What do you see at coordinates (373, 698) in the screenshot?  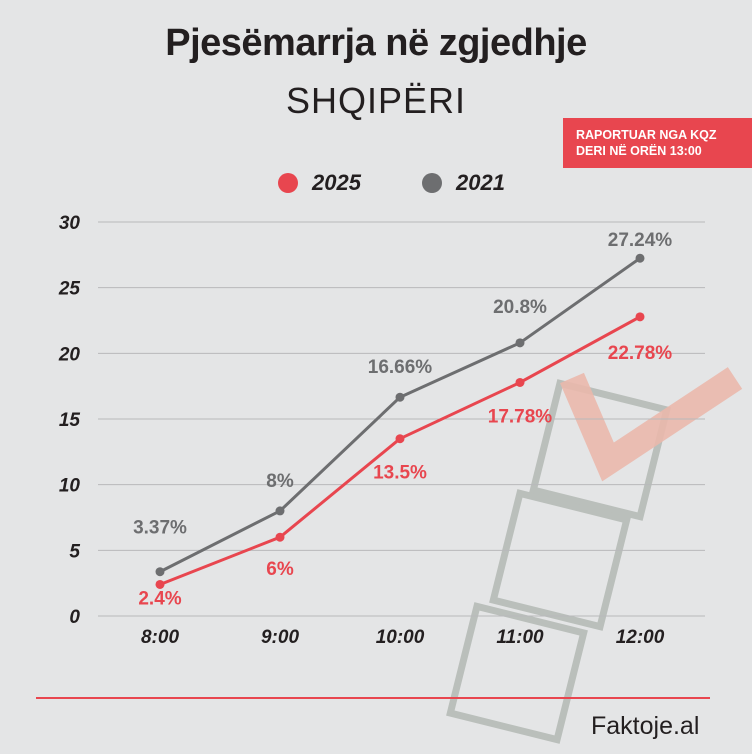 I see `bottom-rule` at bounding box center [373, 698].